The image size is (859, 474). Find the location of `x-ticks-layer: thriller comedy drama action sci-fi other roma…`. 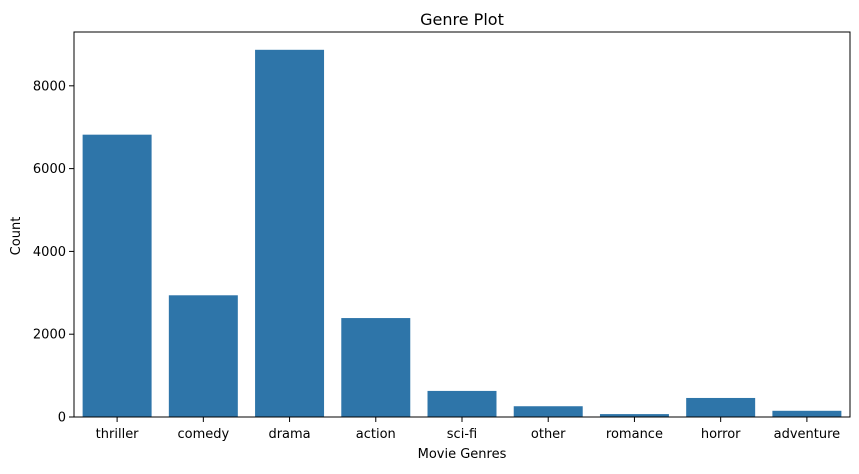

x-ticks-layer: thriller comedy drama action sci-fi other roma… is located at coordinates (468, 429).